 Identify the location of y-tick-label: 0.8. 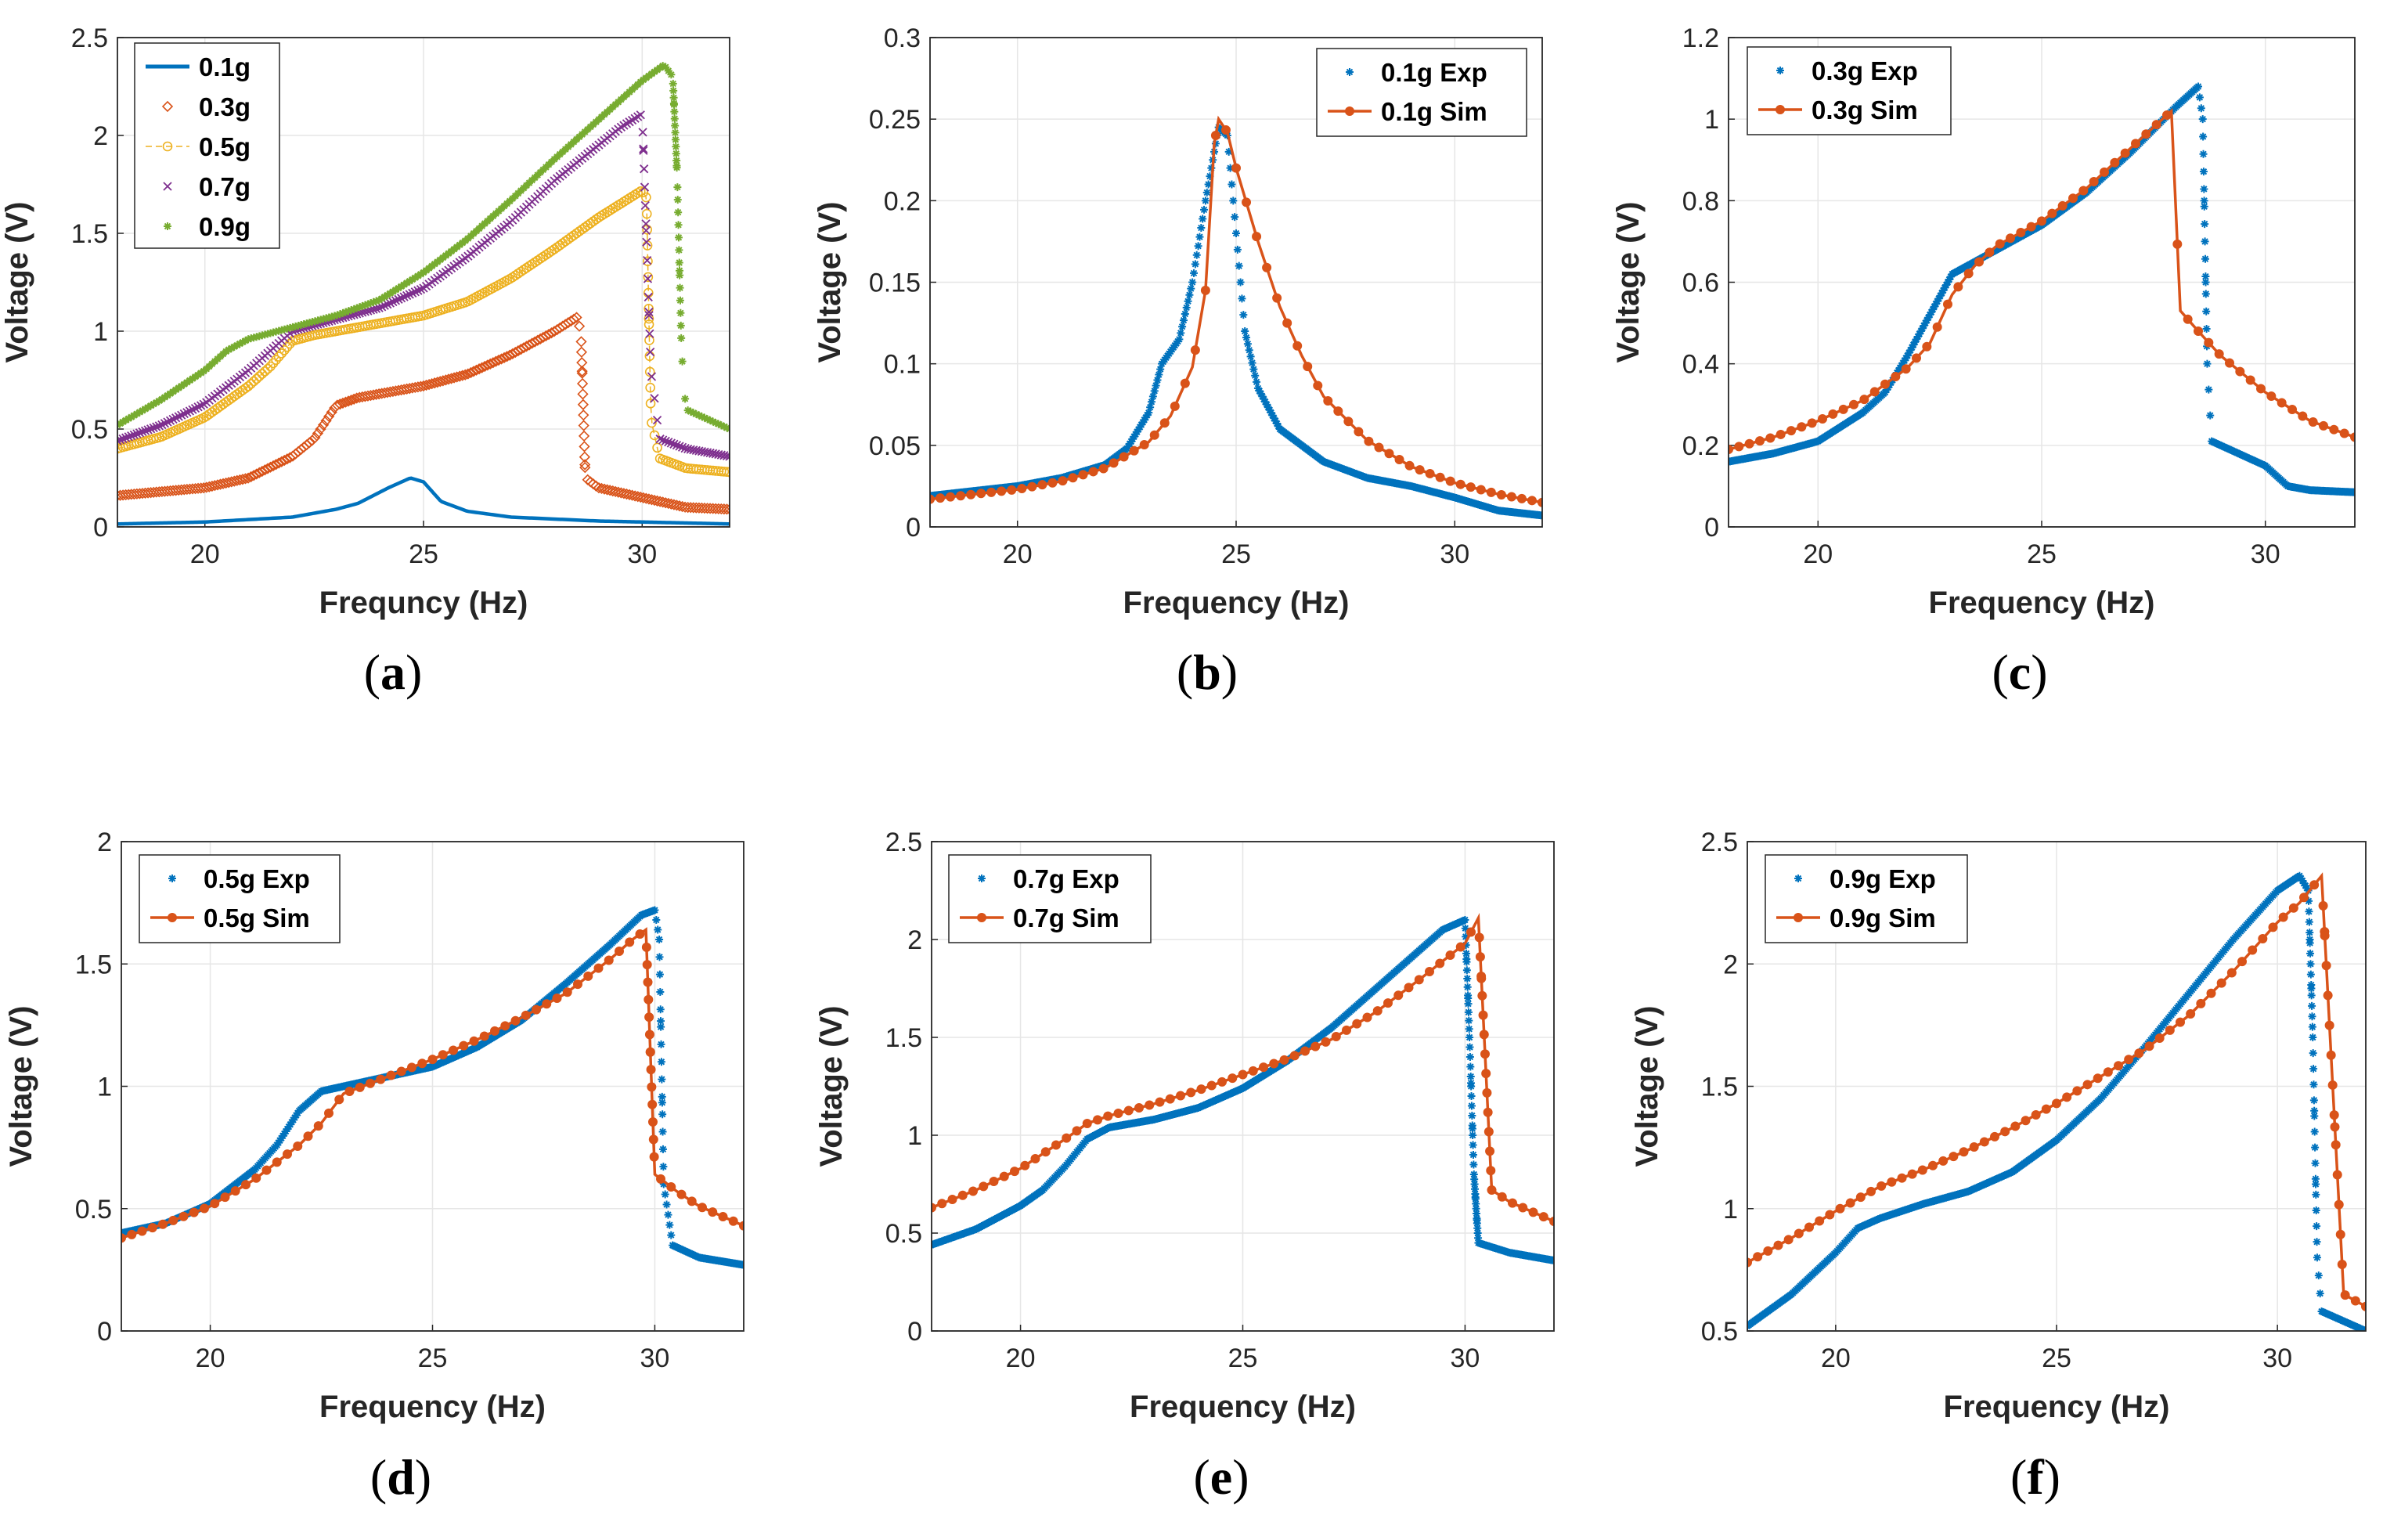
(1700, 201).